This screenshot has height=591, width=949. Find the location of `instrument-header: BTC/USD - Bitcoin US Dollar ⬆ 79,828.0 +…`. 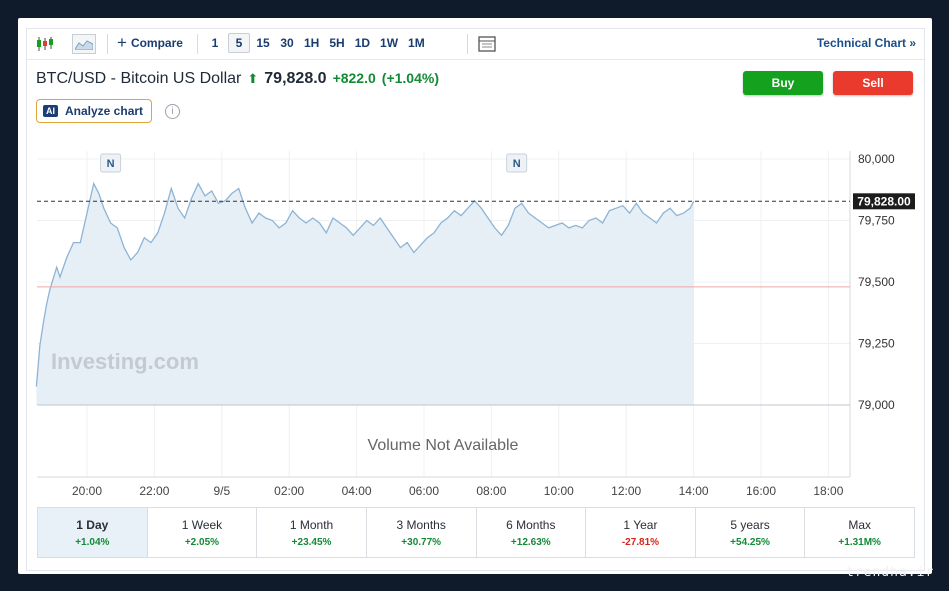

instrument-header: BTC/USD - Bitcoin US Dollar ⬆ 79,828.0 +… is located at coordinates (237, 79).